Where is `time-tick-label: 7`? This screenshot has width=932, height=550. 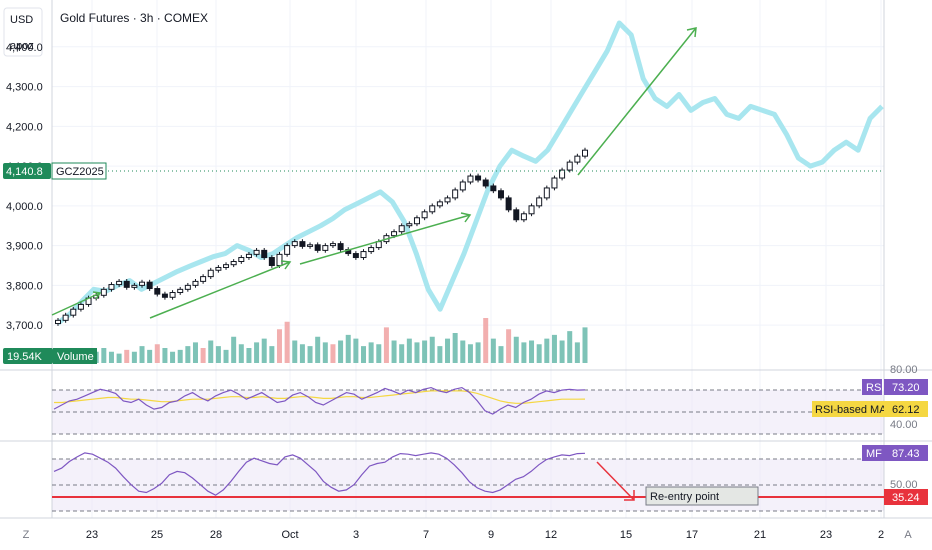
time-tick-label: 7 is located at coordinates (426, 535).